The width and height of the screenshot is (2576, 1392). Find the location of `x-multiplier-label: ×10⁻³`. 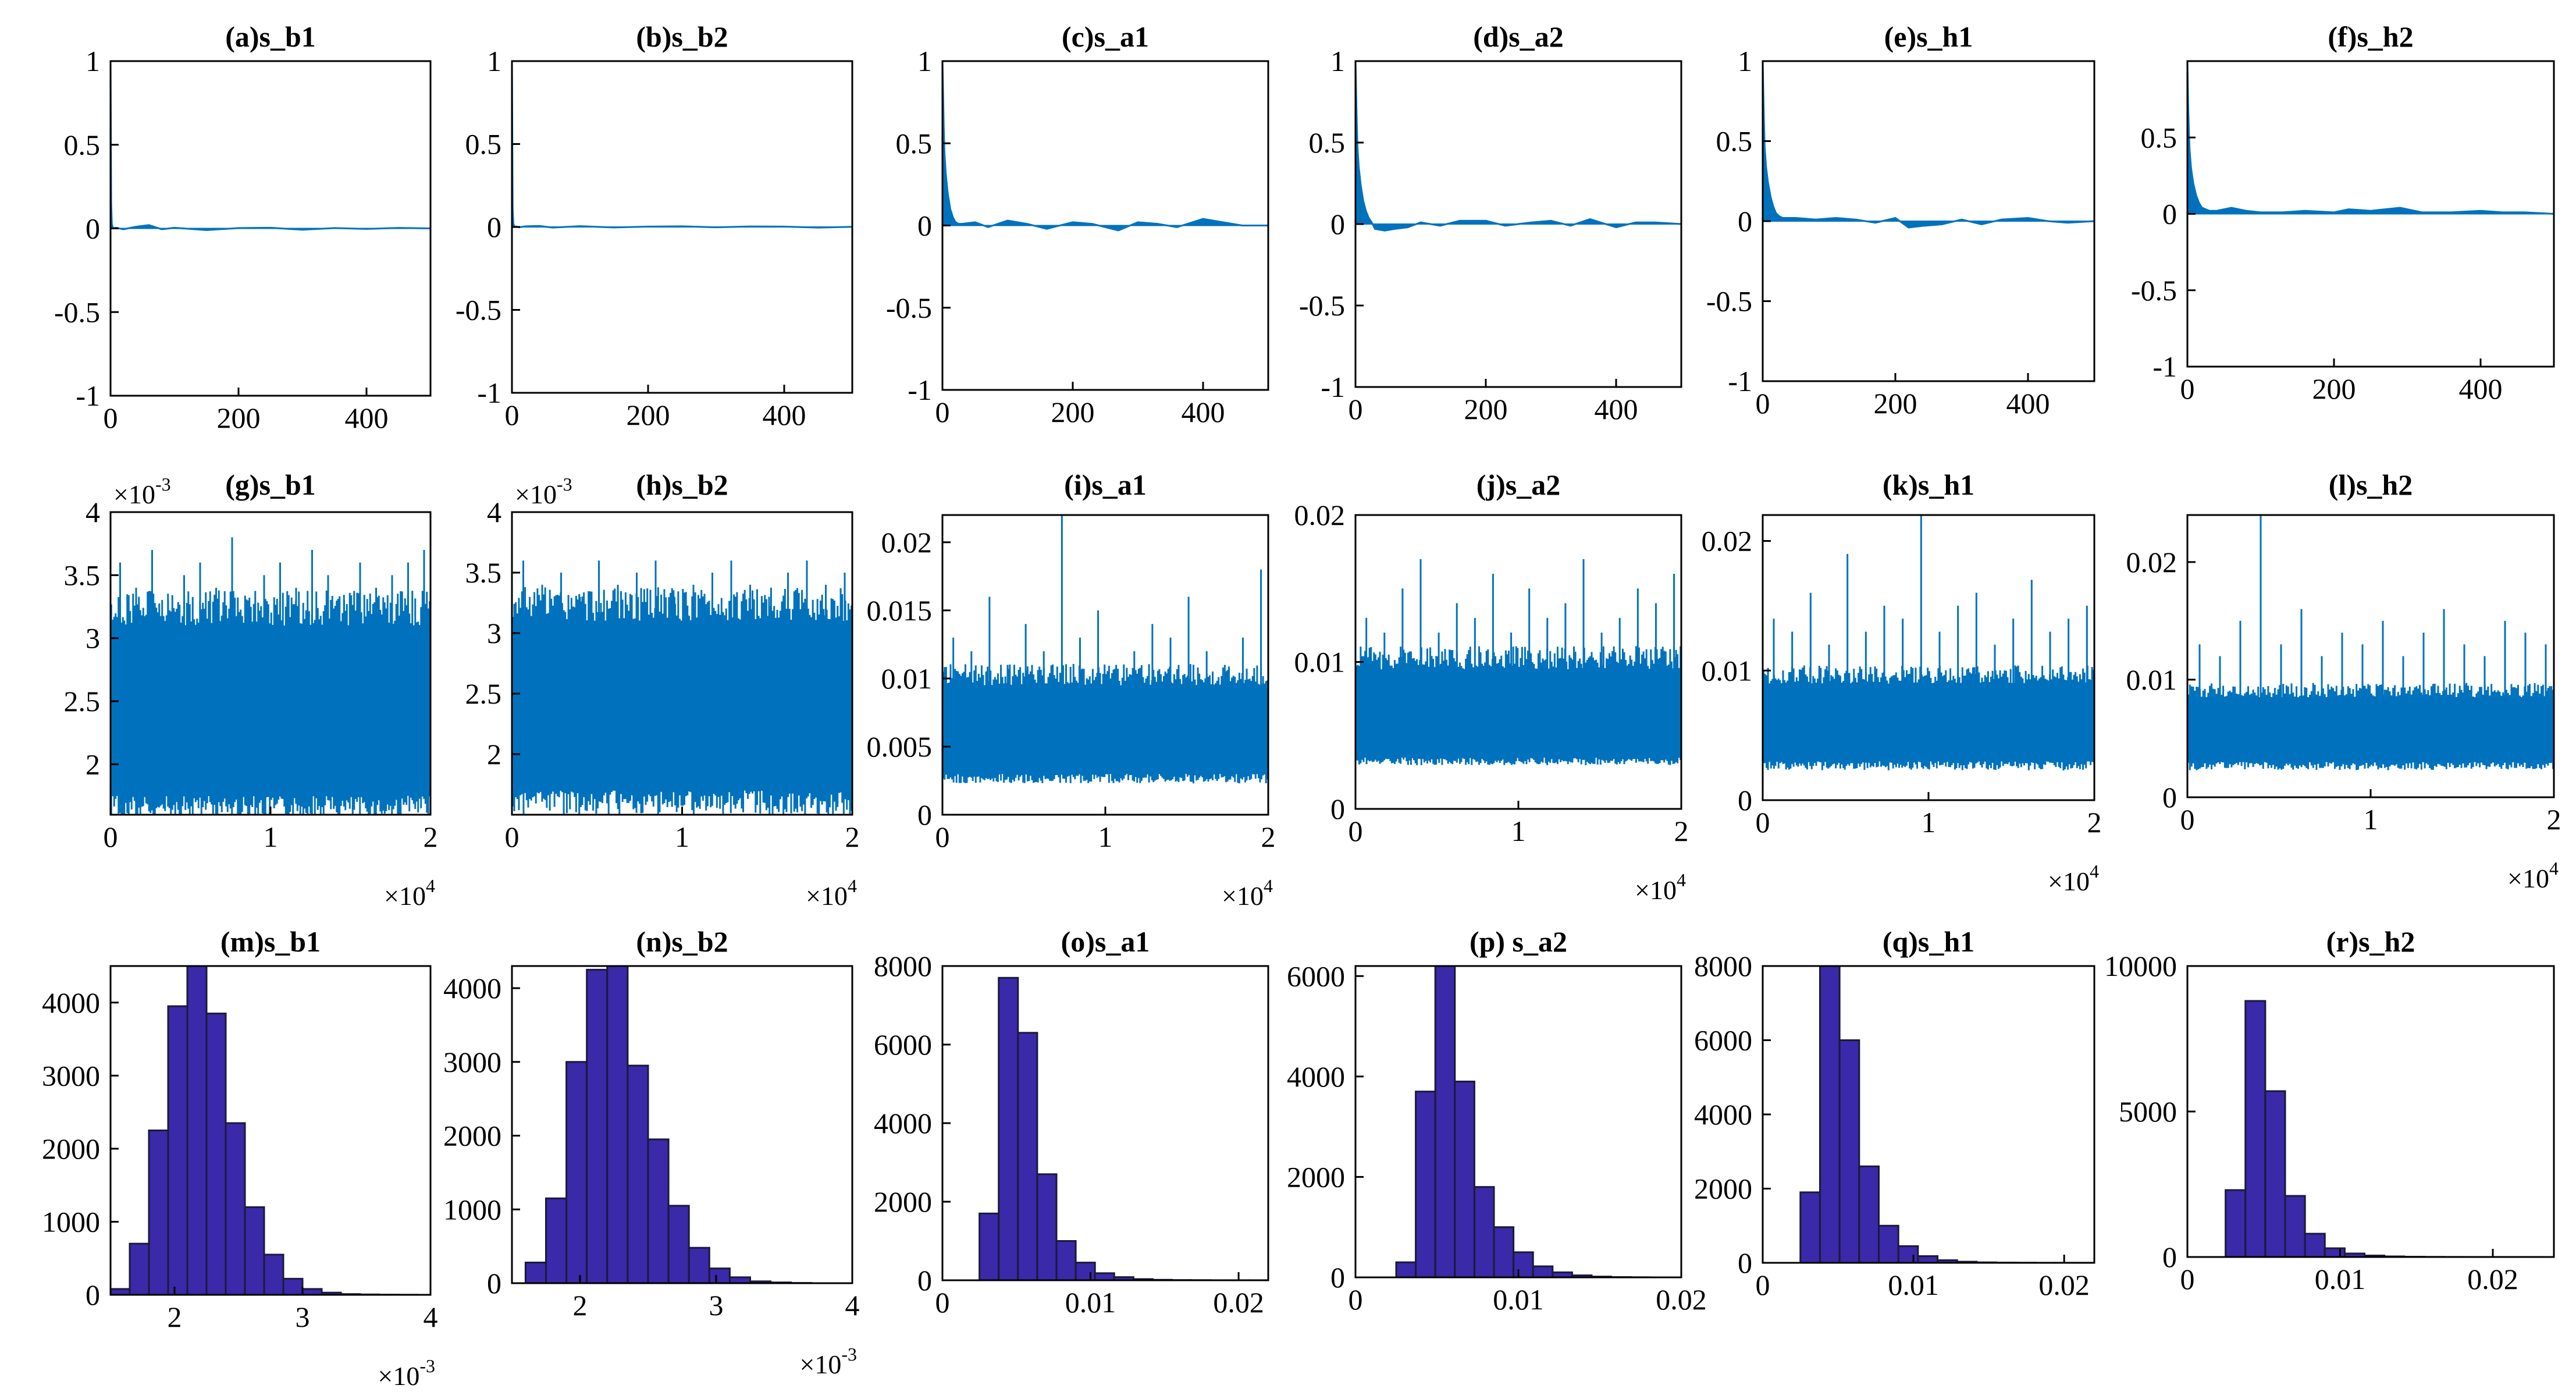

x-multiplier-label: ×10⁻³ is located at coordinates (828, 1361).